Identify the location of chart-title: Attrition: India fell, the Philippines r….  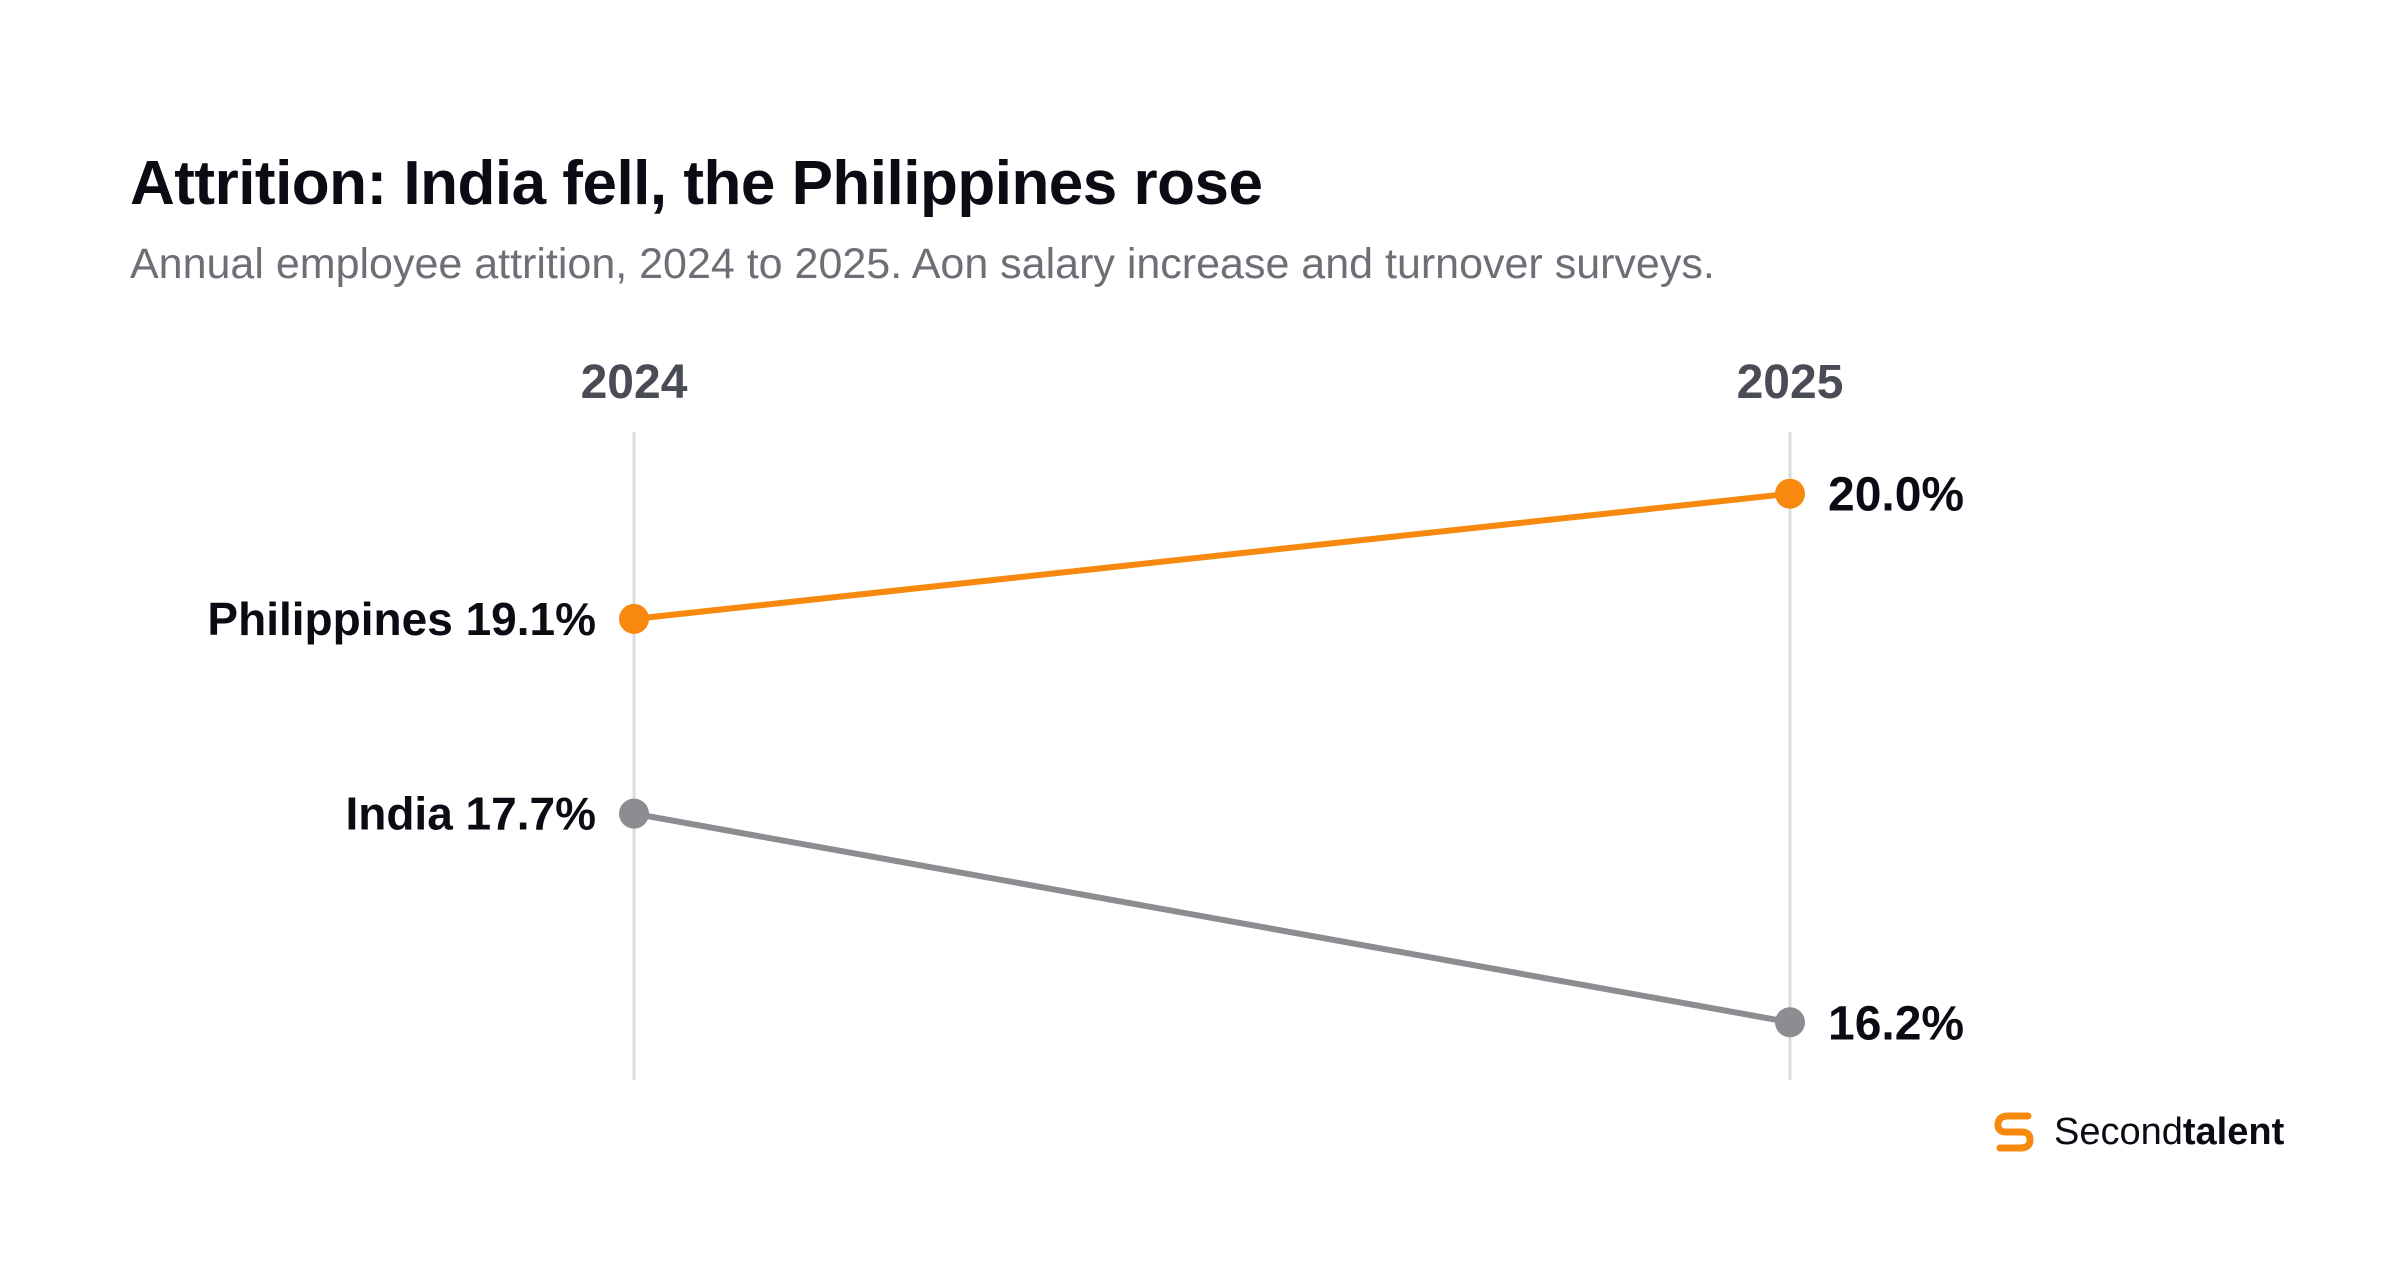
(696, 183).